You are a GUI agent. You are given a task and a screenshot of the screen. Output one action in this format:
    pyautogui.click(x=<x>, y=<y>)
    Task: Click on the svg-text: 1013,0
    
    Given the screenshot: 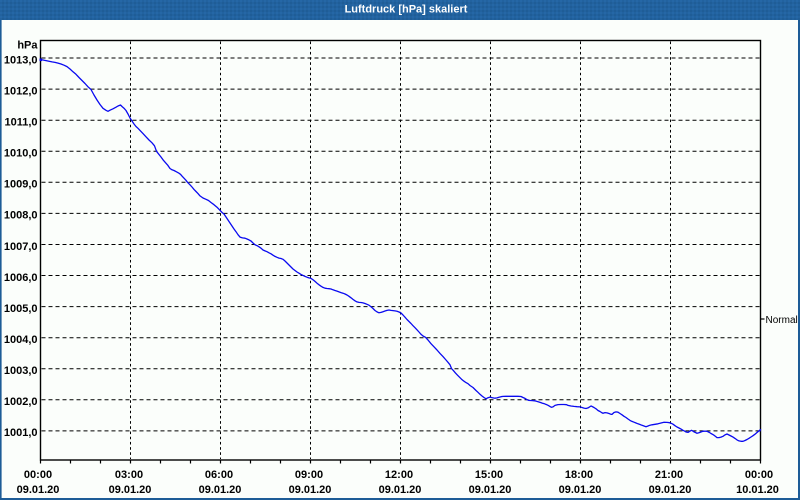 What is the action you would take?
    pyautogui.click(x=21, y=60)
    